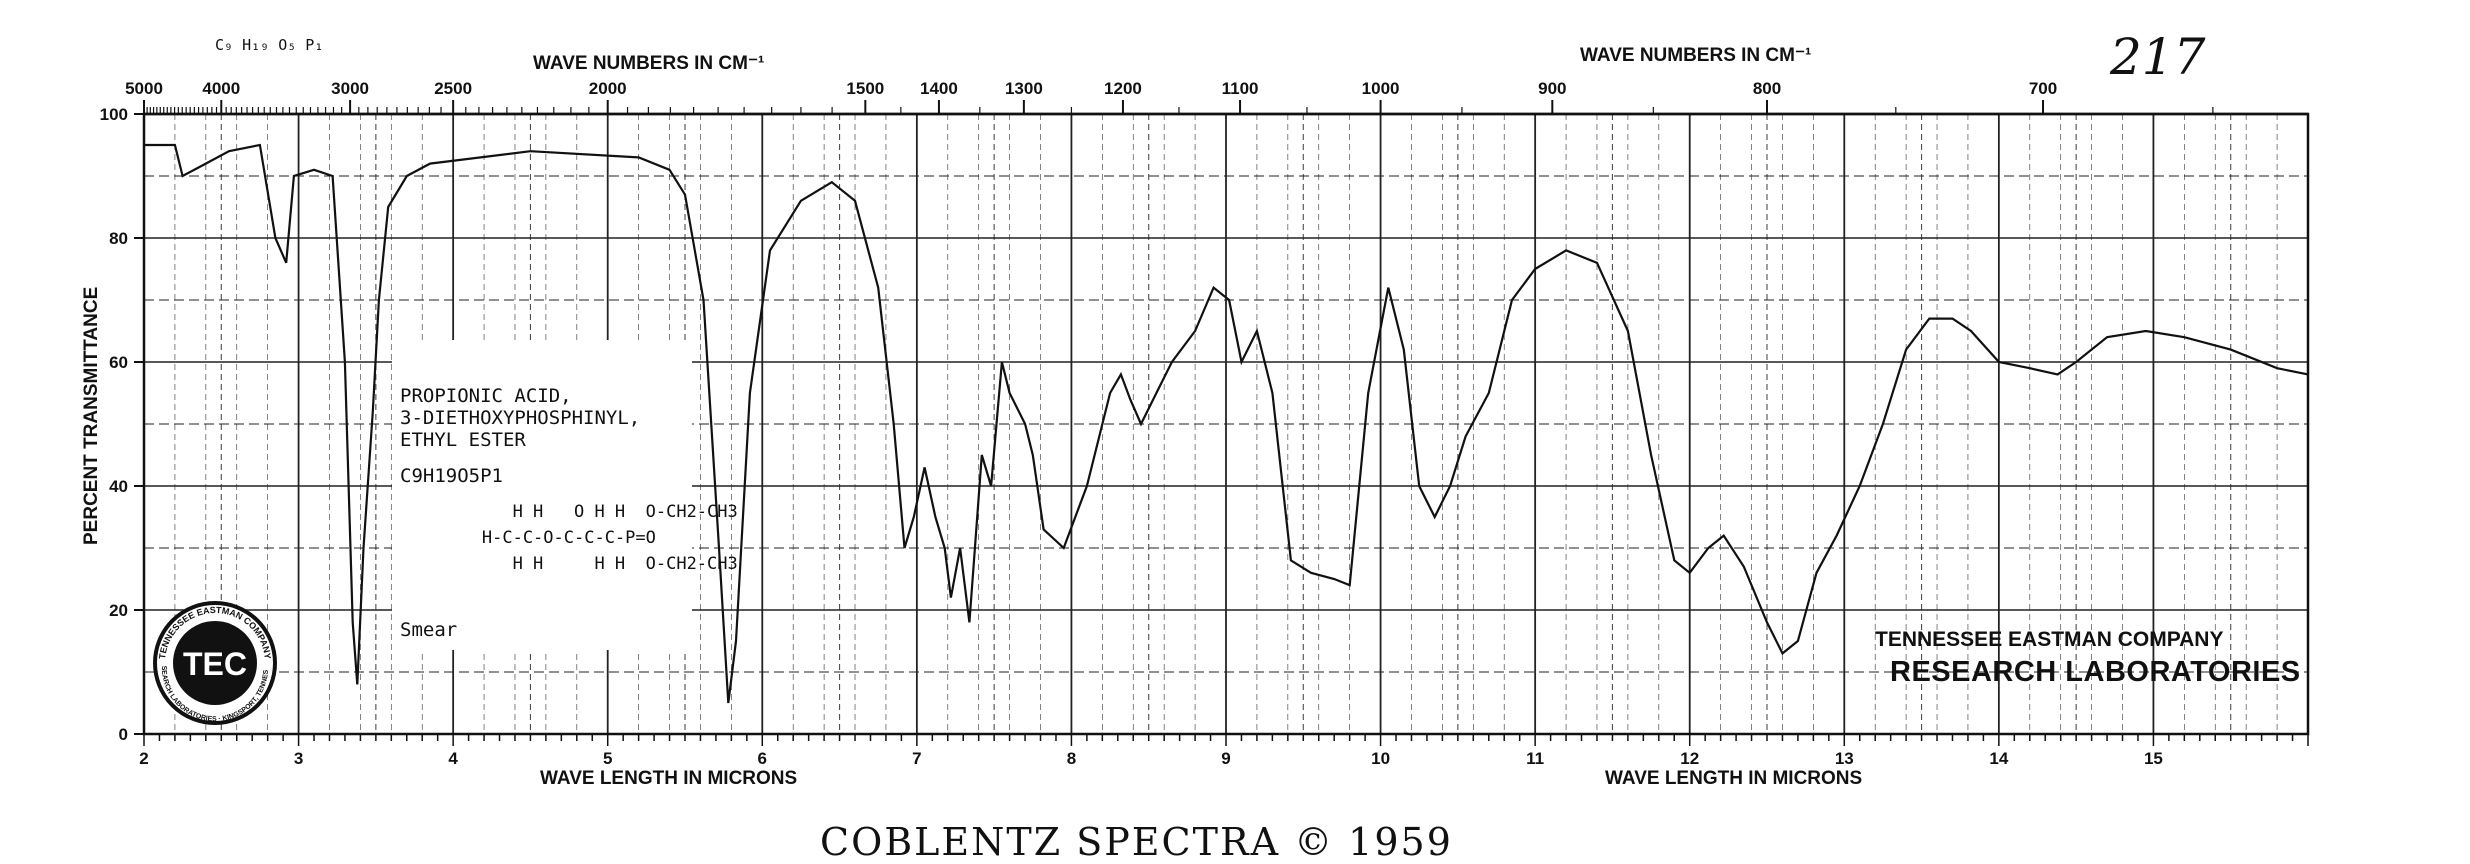 This screenshot has height=864, width=2470. What do you see at coordinates (1071, 758) in the screenshot?
I see `x-tick-label: 8` at bounding box center [1071, 758].